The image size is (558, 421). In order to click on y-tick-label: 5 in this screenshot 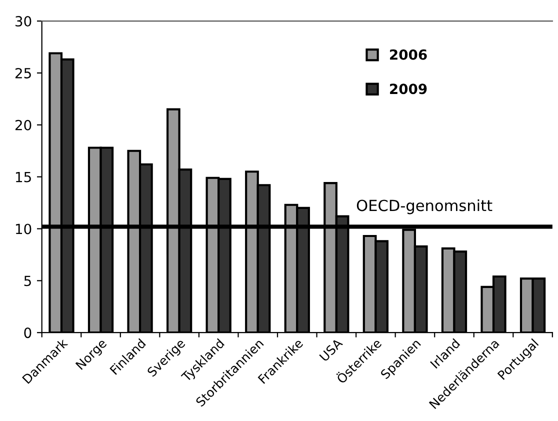, I will do `click(27, 281)`.